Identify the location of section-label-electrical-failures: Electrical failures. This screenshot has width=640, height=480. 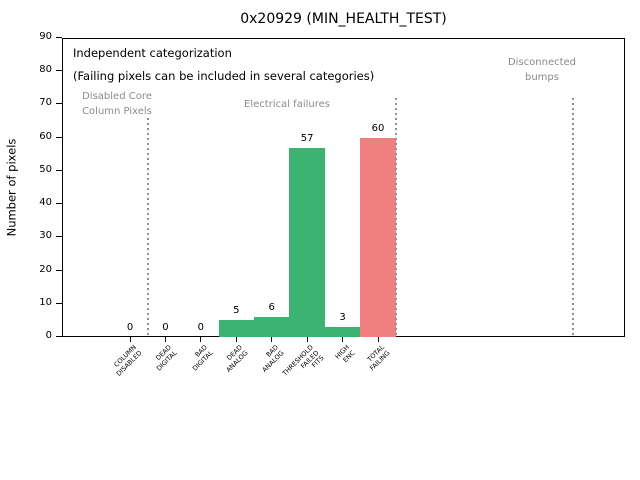
(287, 104).